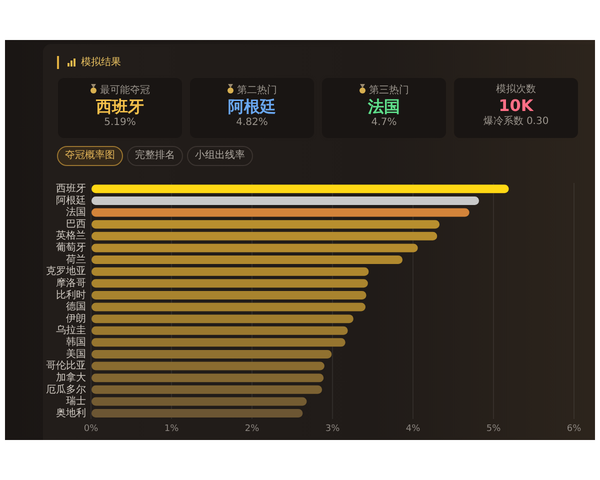  I want to click on y-tick-label: 奥地利, so click(71, 412).